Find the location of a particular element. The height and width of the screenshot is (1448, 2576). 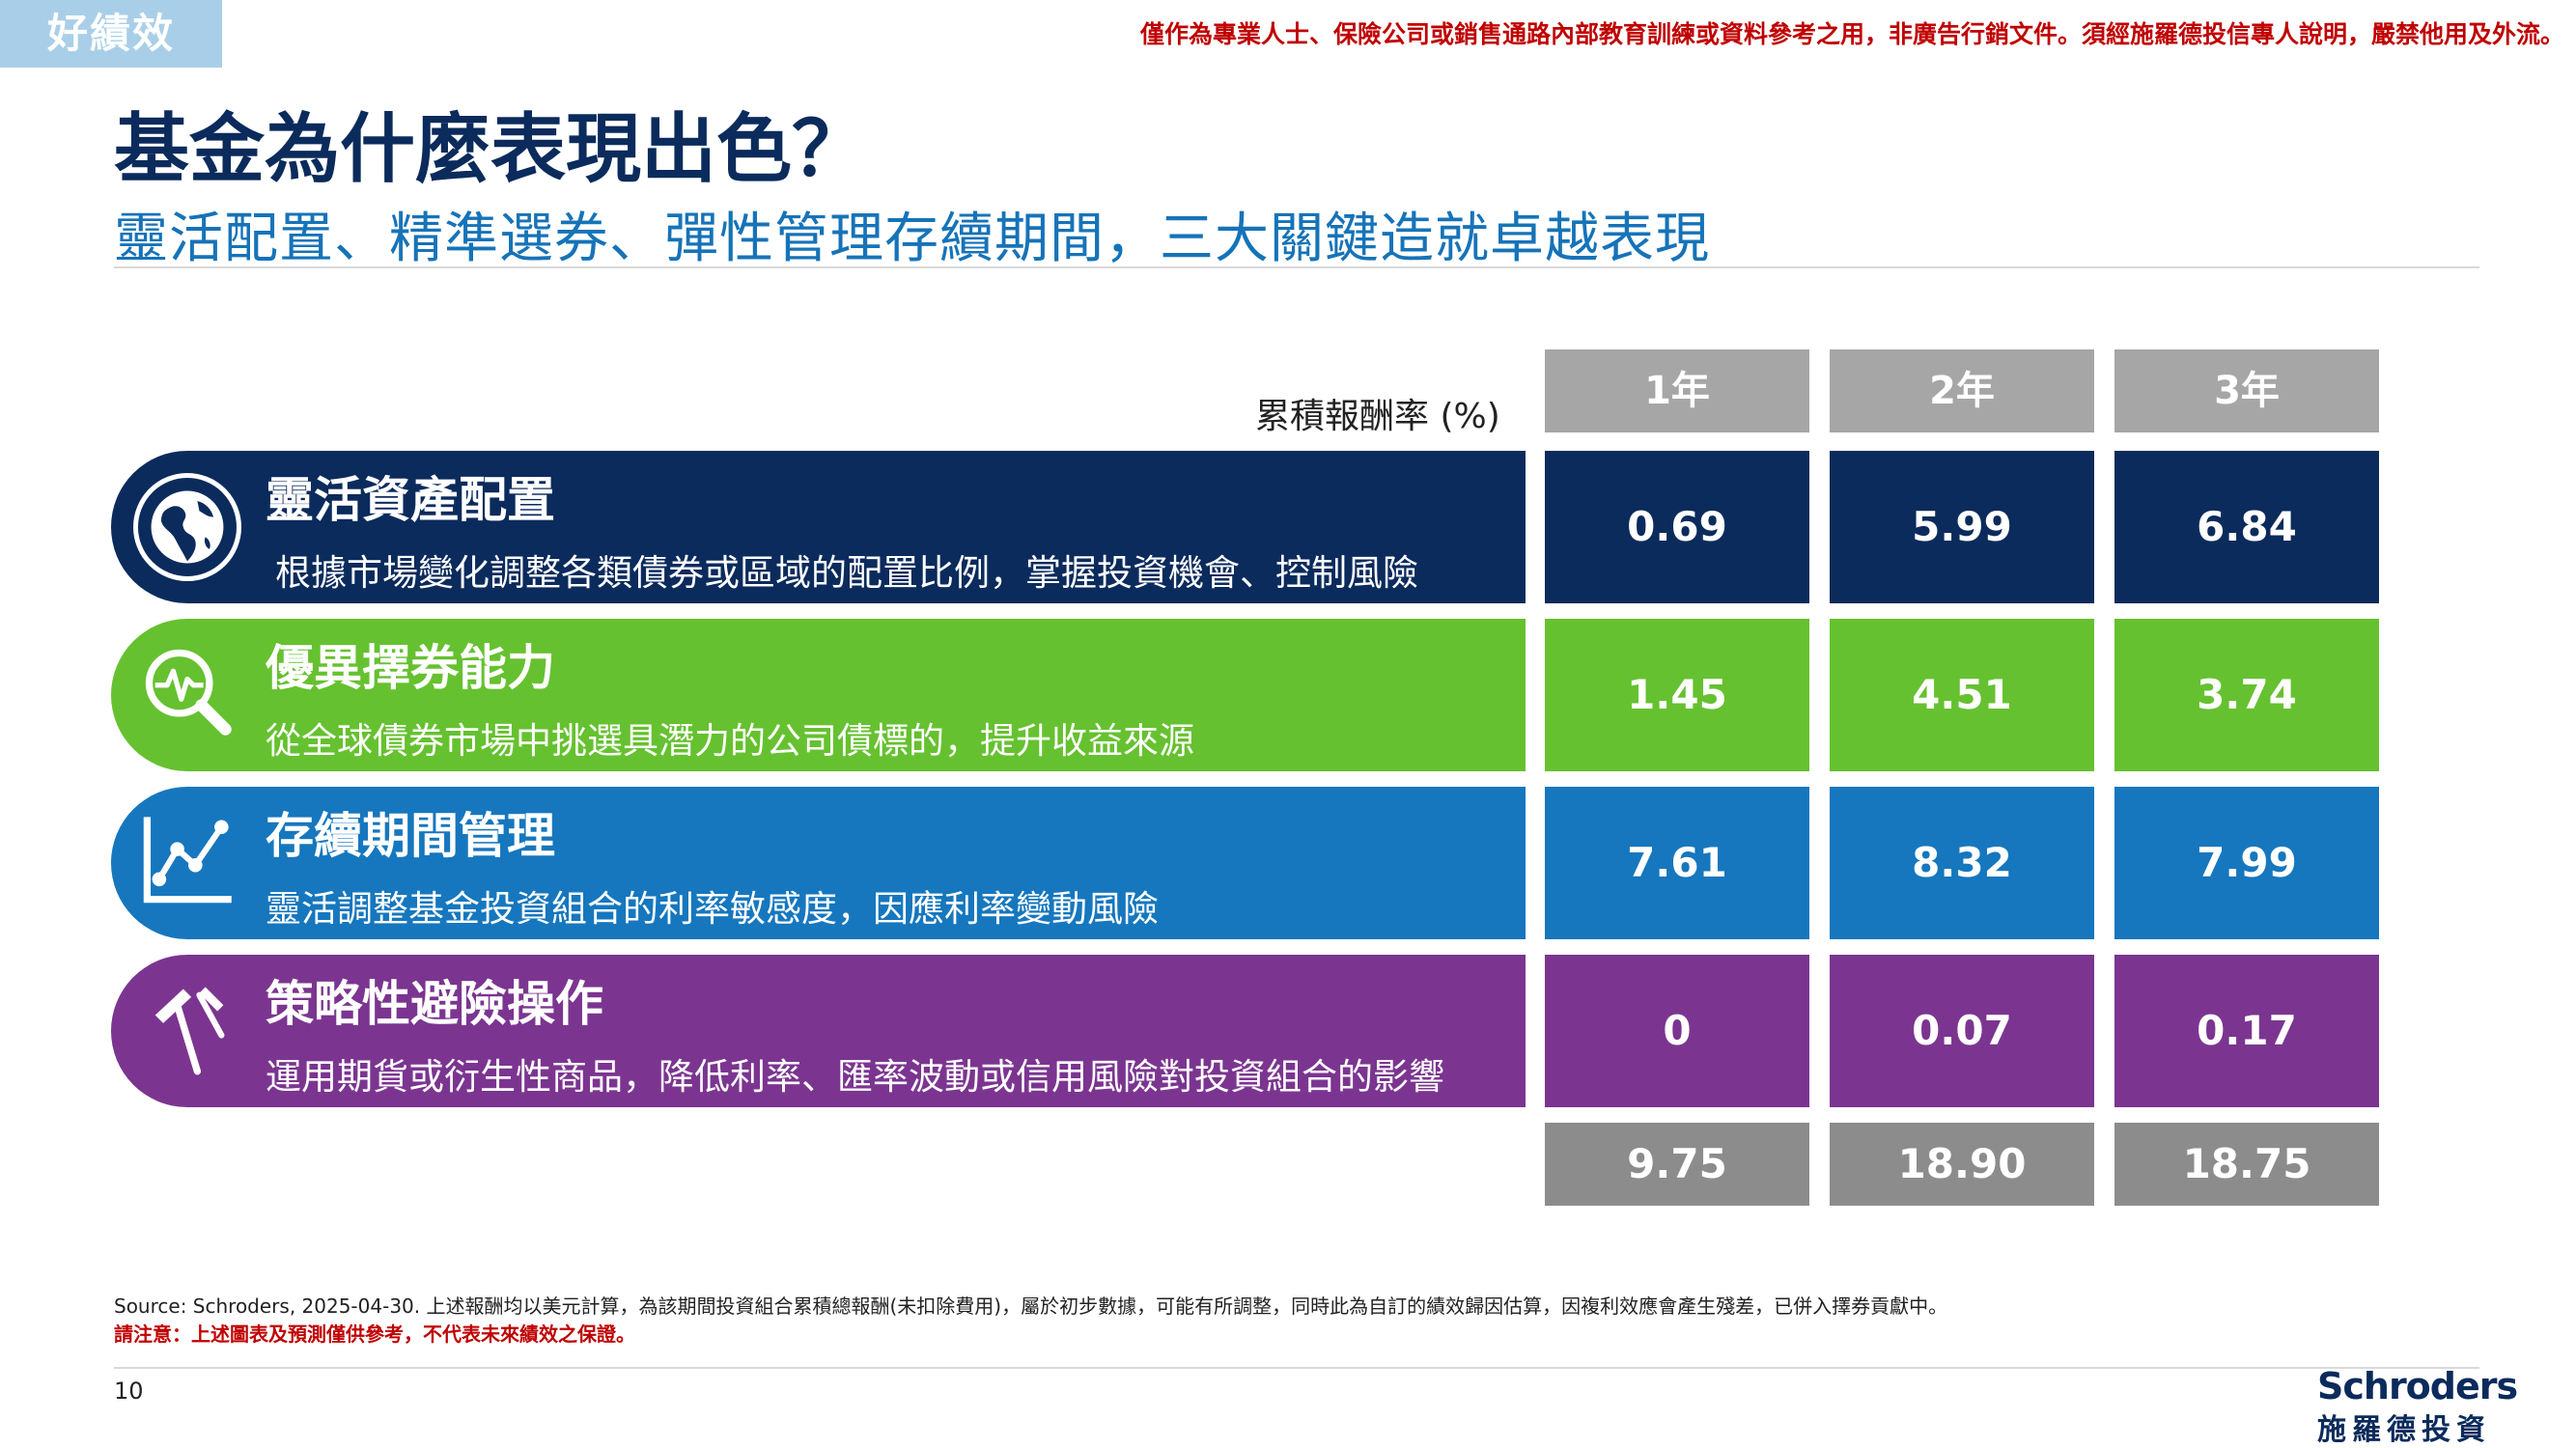

row-band-hedging is located at coordinates (819, 1031).